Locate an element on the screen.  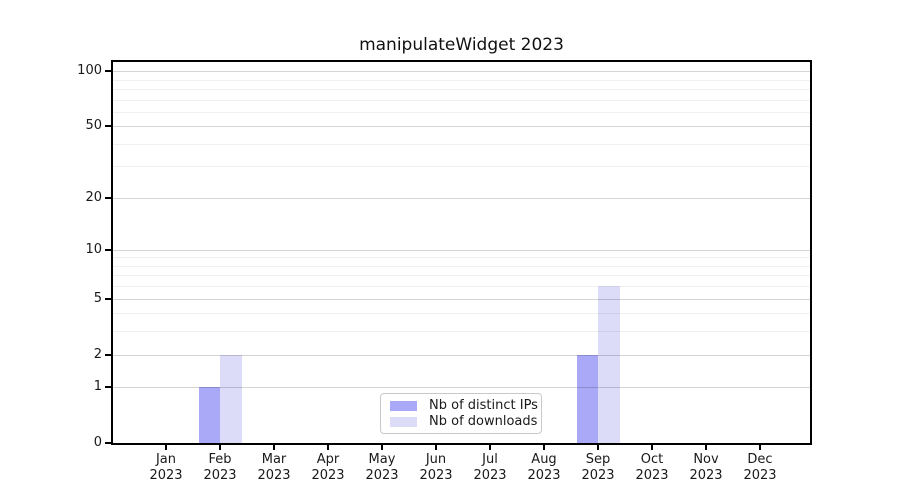
x-tick-mark-nov is located at coordinates (706, 447).